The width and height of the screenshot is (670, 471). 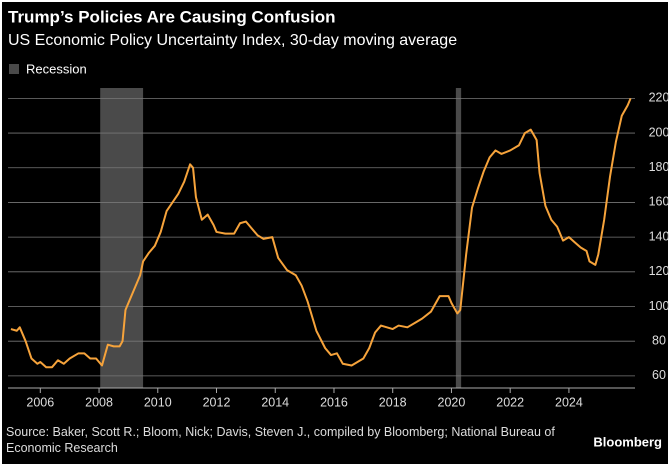 What do you see at coordinates (659, 236) in the screenshot?
I see `y-tick-label: 140` at bounding box center [659, 236].